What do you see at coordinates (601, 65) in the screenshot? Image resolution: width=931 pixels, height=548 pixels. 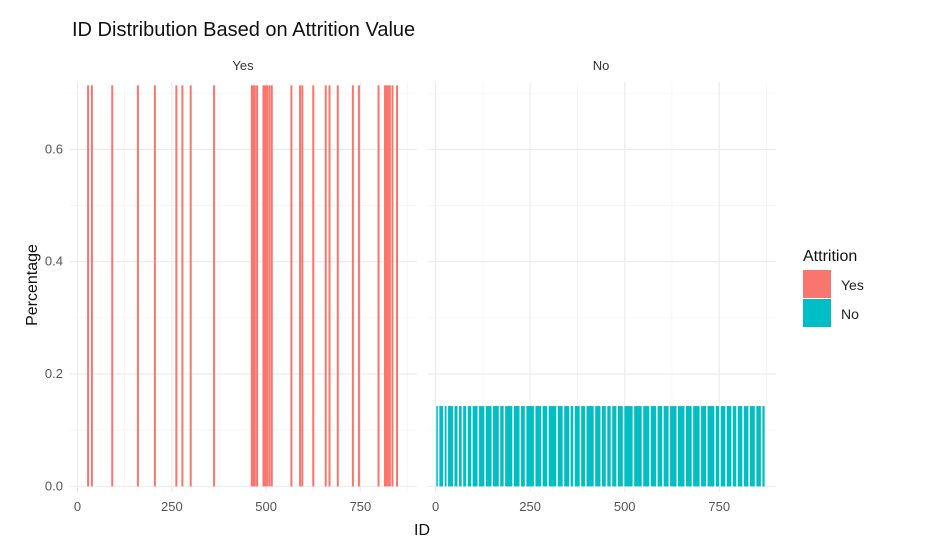 I see `strip-label-no: No` at bounding box center [601, 65].